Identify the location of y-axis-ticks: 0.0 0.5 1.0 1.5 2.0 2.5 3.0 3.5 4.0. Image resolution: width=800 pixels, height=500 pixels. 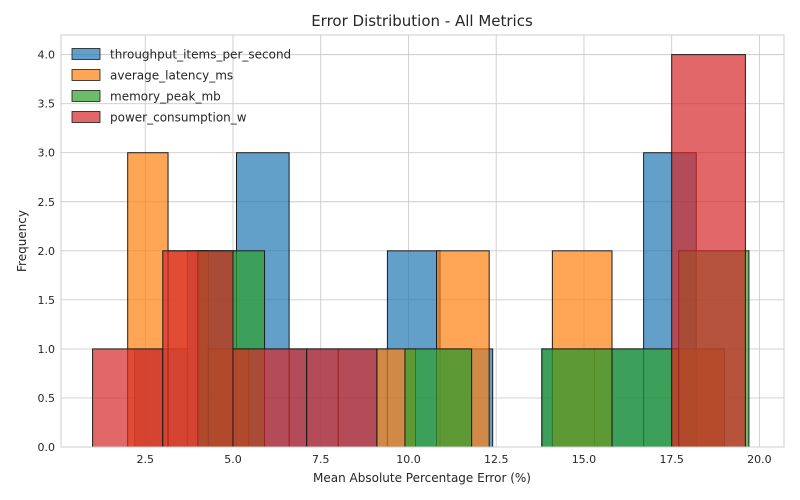
(47, 251).